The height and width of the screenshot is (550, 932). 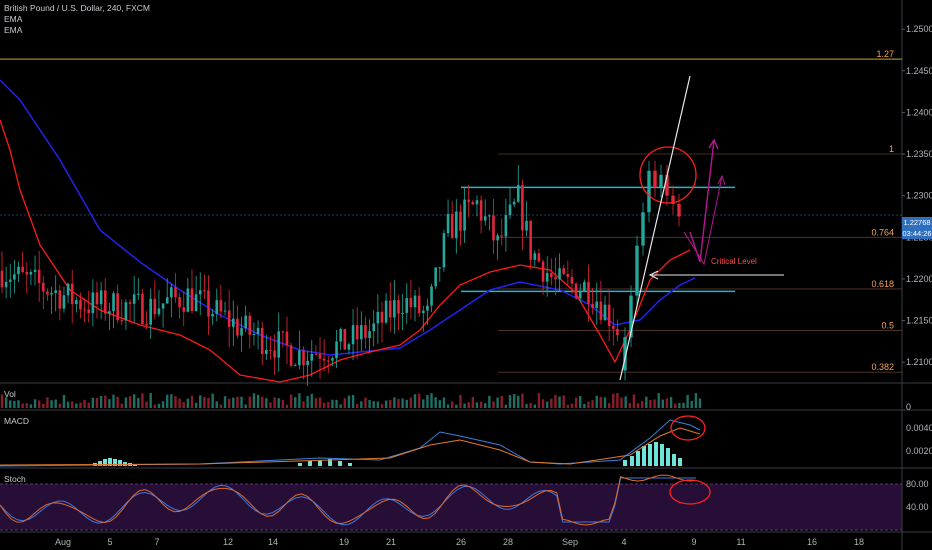 I want to click on stoch-pane-label: Stoch, so click(x=15, y=479).